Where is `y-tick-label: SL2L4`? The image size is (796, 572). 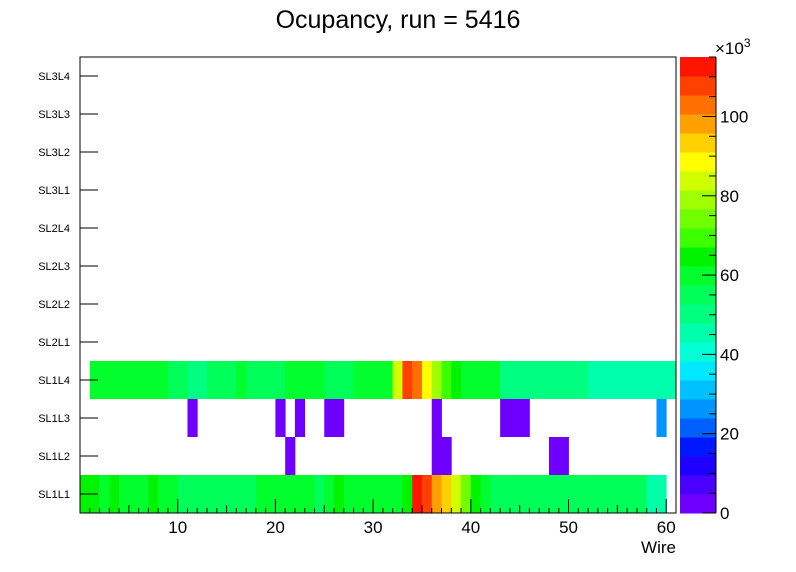 y-tick-label: SL2L4 is located at coordinates (54, 229).